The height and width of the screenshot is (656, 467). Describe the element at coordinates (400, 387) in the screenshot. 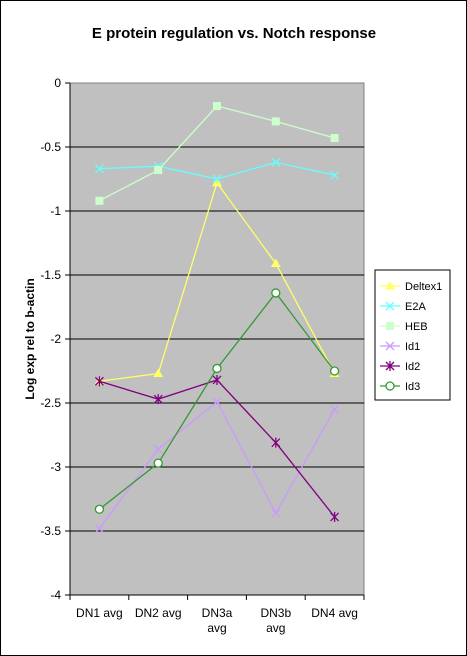

I see `legend-item-id3: Id3` at that location.